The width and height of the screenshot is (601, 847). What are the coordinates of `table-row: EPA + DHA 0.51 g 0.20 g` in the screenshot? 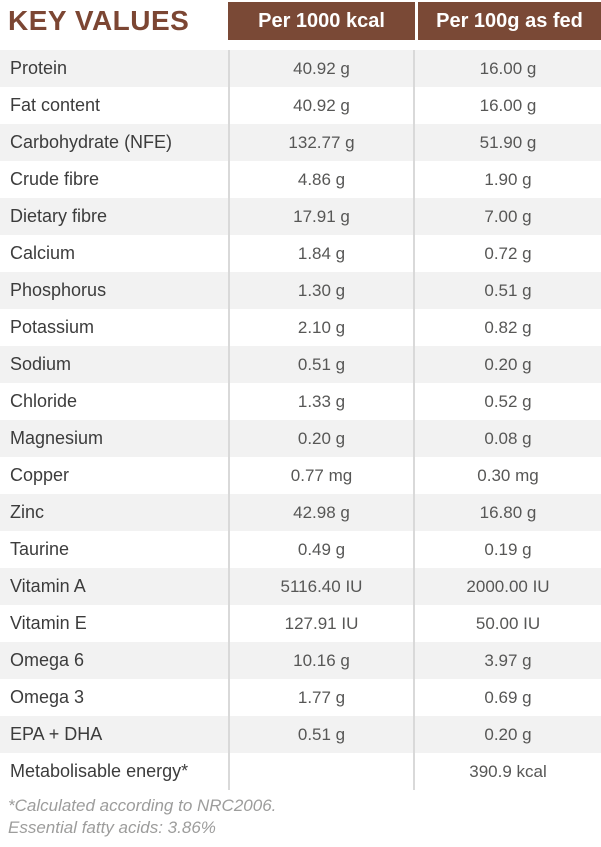 It's located at (300, 734).